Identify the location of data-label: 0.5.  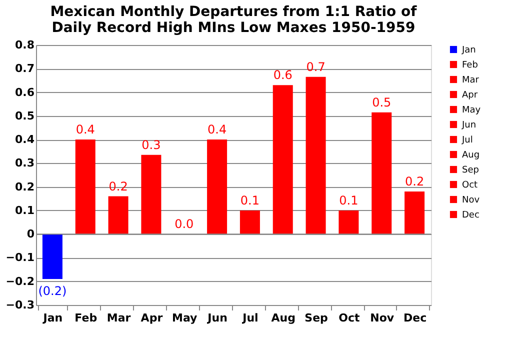
(382, 102).